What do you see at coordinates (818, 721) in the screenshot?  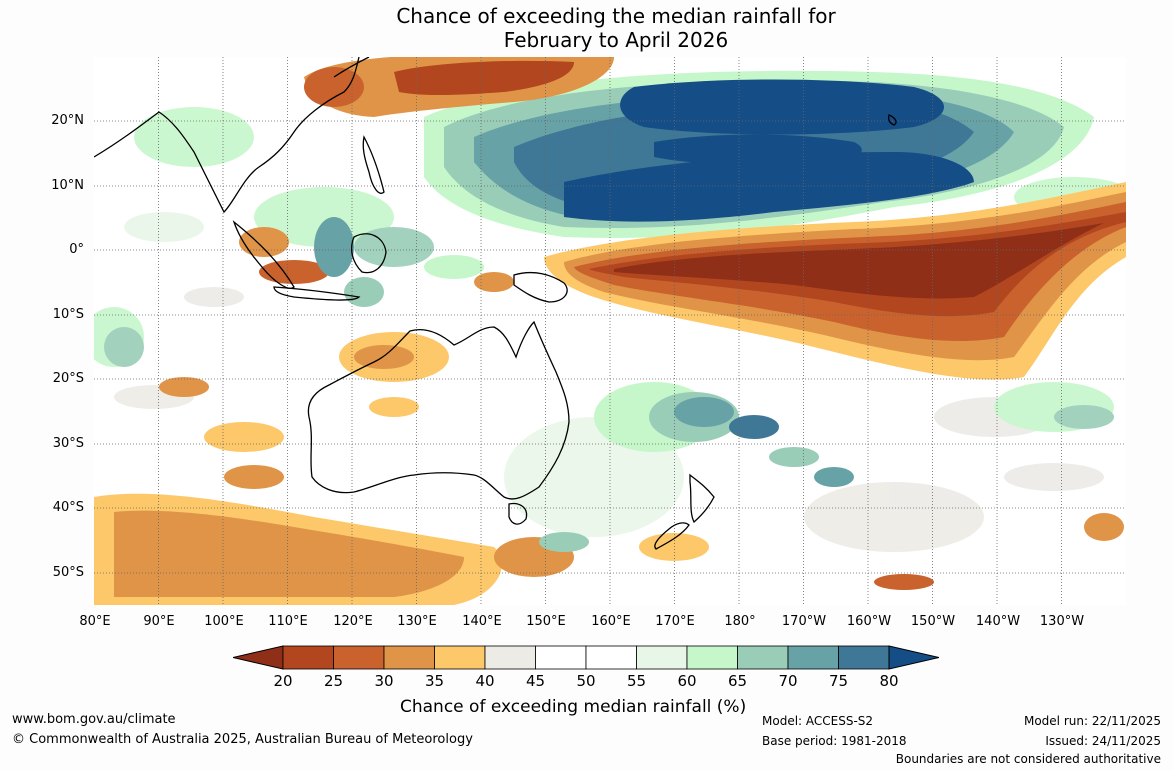 I see `footer-model: Model: ACCESS-S2` at bounding box center [818, 721].